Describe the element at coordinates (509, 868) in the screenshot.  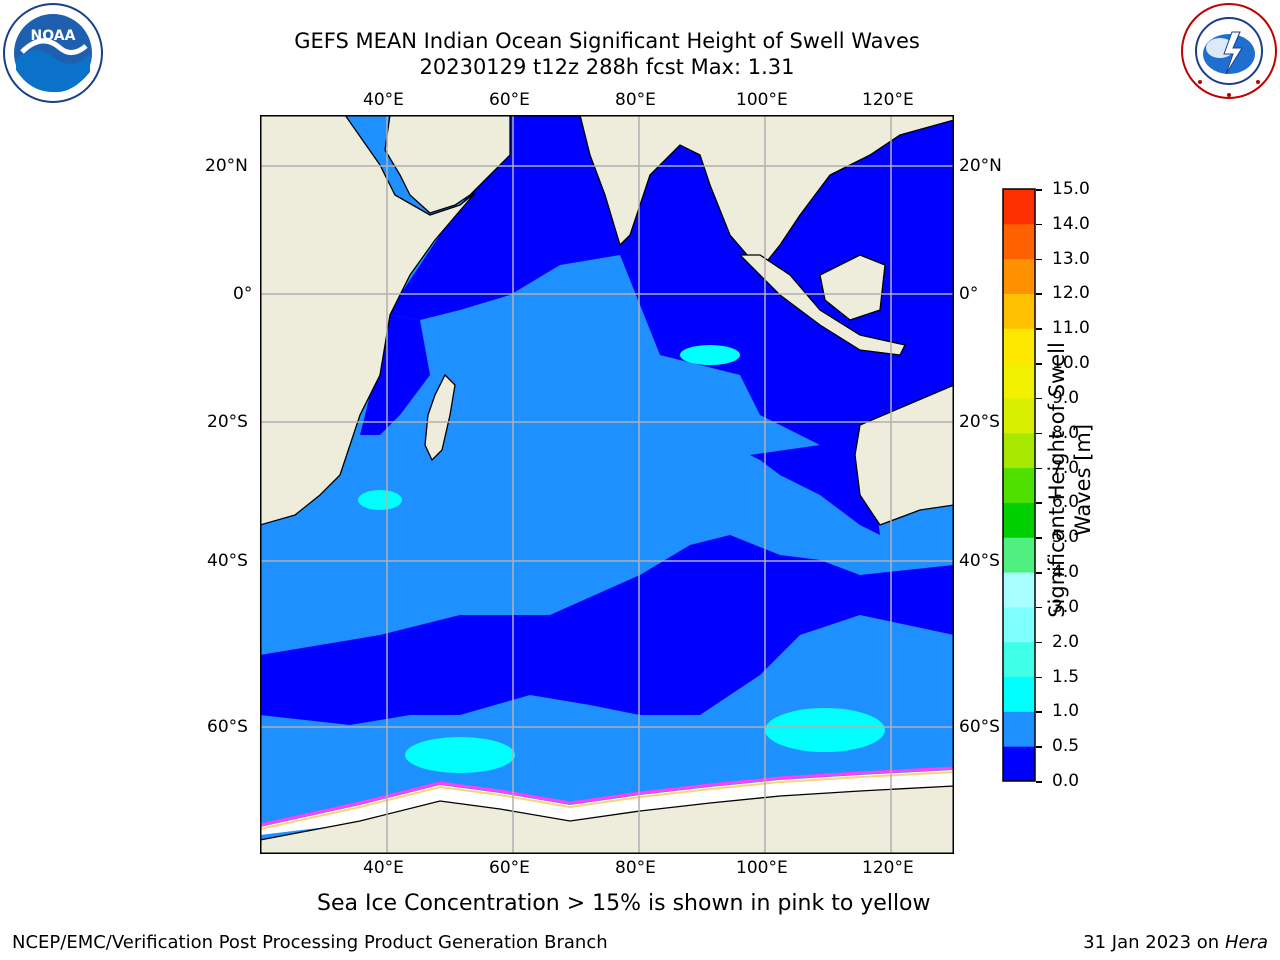
I see `lon-tick-bottom: 60°E` at that location.